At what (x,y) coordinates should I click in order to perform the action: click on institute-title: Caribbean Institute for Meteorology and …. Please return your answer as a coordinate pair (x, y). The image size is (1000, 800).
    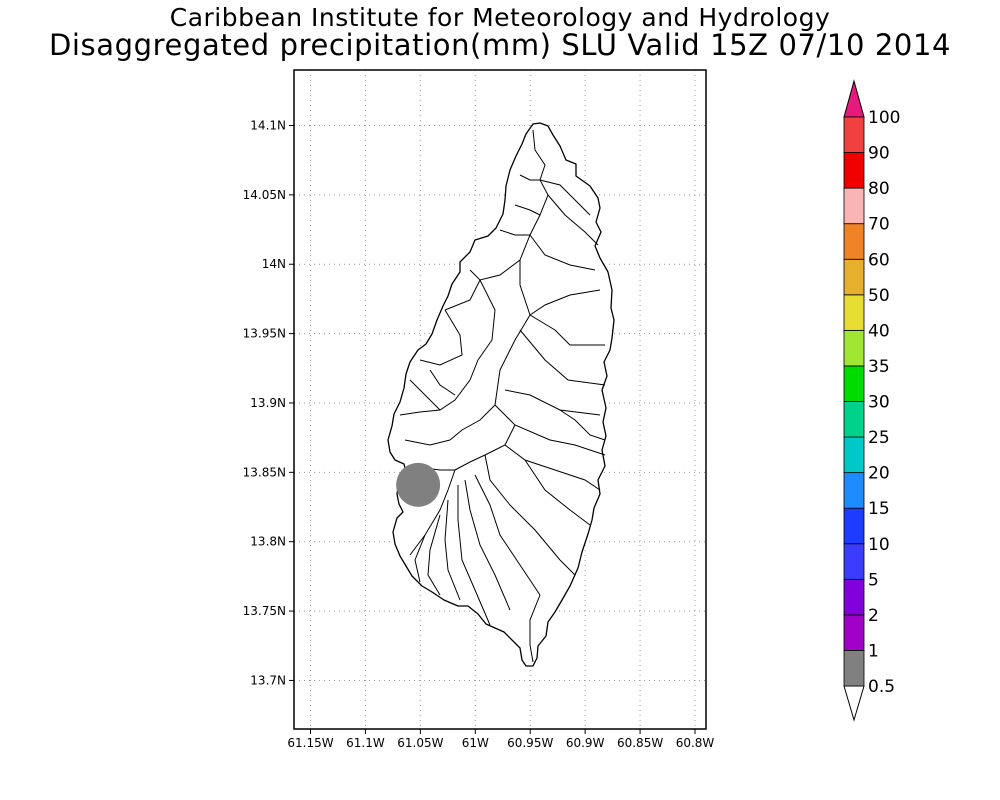
    Looking at the image, I should click on (500, 17).